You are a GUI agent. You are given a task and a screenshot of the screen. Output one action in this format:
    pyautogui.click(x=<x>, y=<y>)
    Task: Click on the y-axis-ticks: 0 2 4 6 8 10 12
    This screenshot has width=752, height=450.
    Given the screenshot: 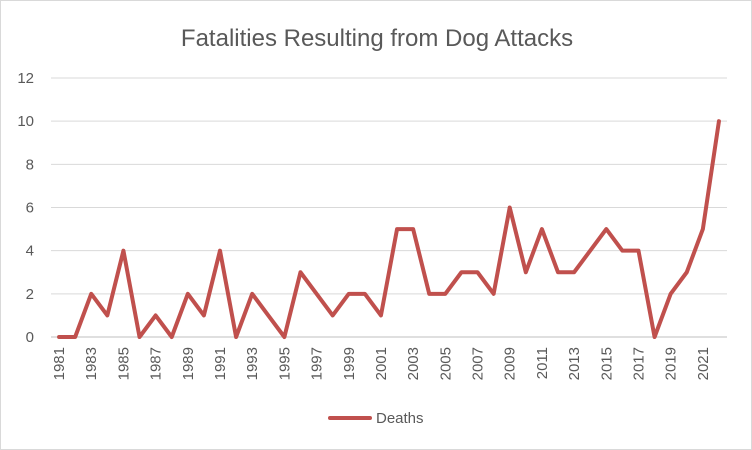 What is the action you would take?
    pyautogui.click(x=25, y=208)
    